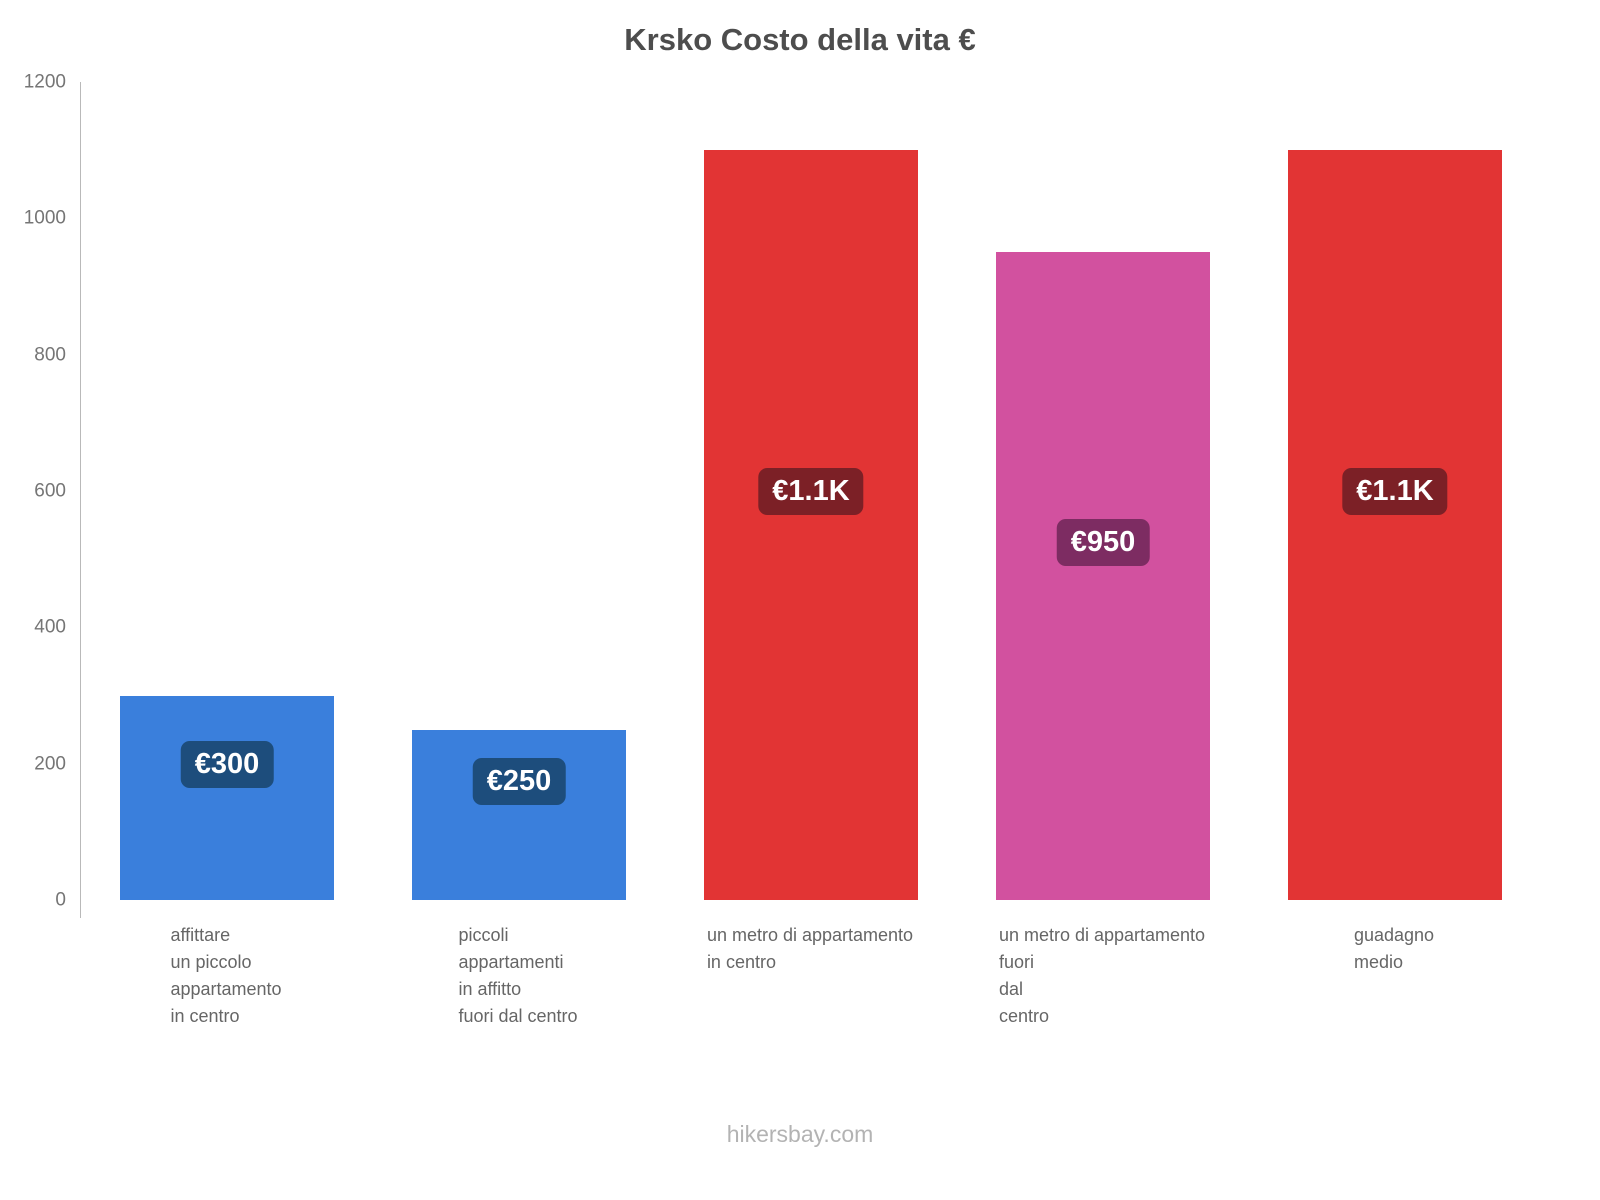  Describe the element at coordinates (519, 814) in the screenshot. I see `bar: €250` at that location.